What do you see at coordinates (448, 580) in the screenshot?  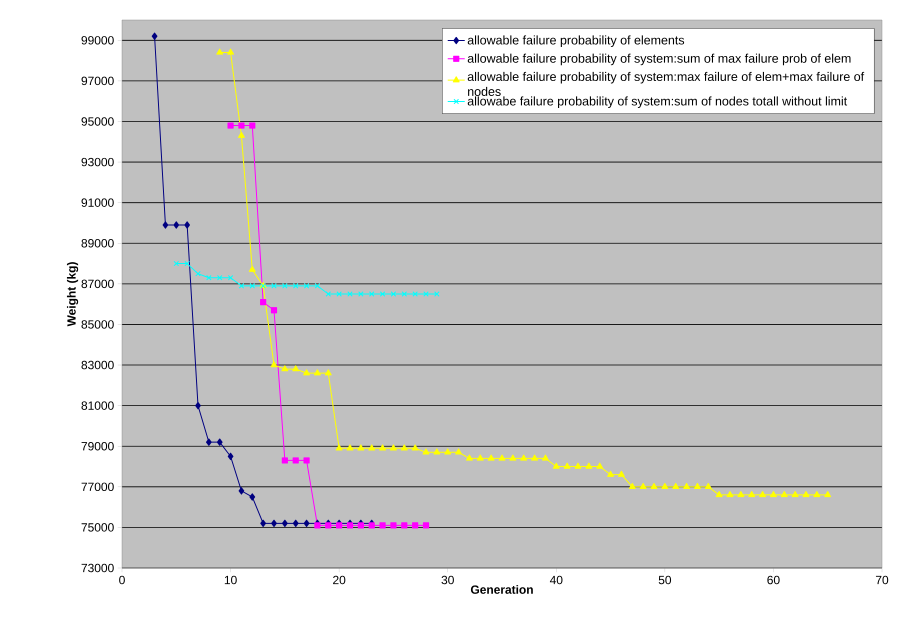 I see `x-tick-label: 30` at bounding box center [448, 580].